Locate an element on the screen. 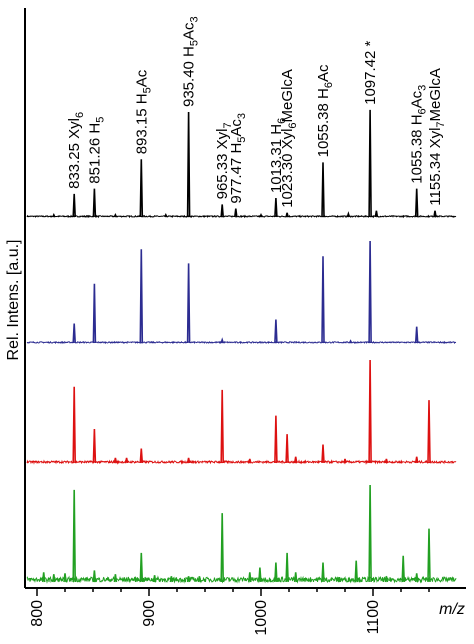 The width and height of the screenshot is (474, 644). peak-label-6: 977.47 H5Ac3 is located at coordinates (238, 158).